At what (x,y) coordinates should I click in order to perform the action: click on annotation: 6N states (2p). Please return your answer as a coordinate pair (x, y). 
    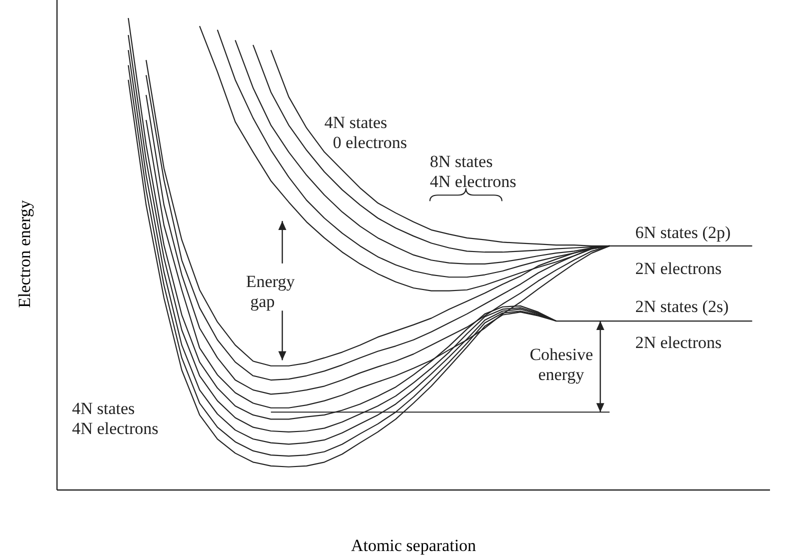
    Looking at the image, I should click on (683, 232).